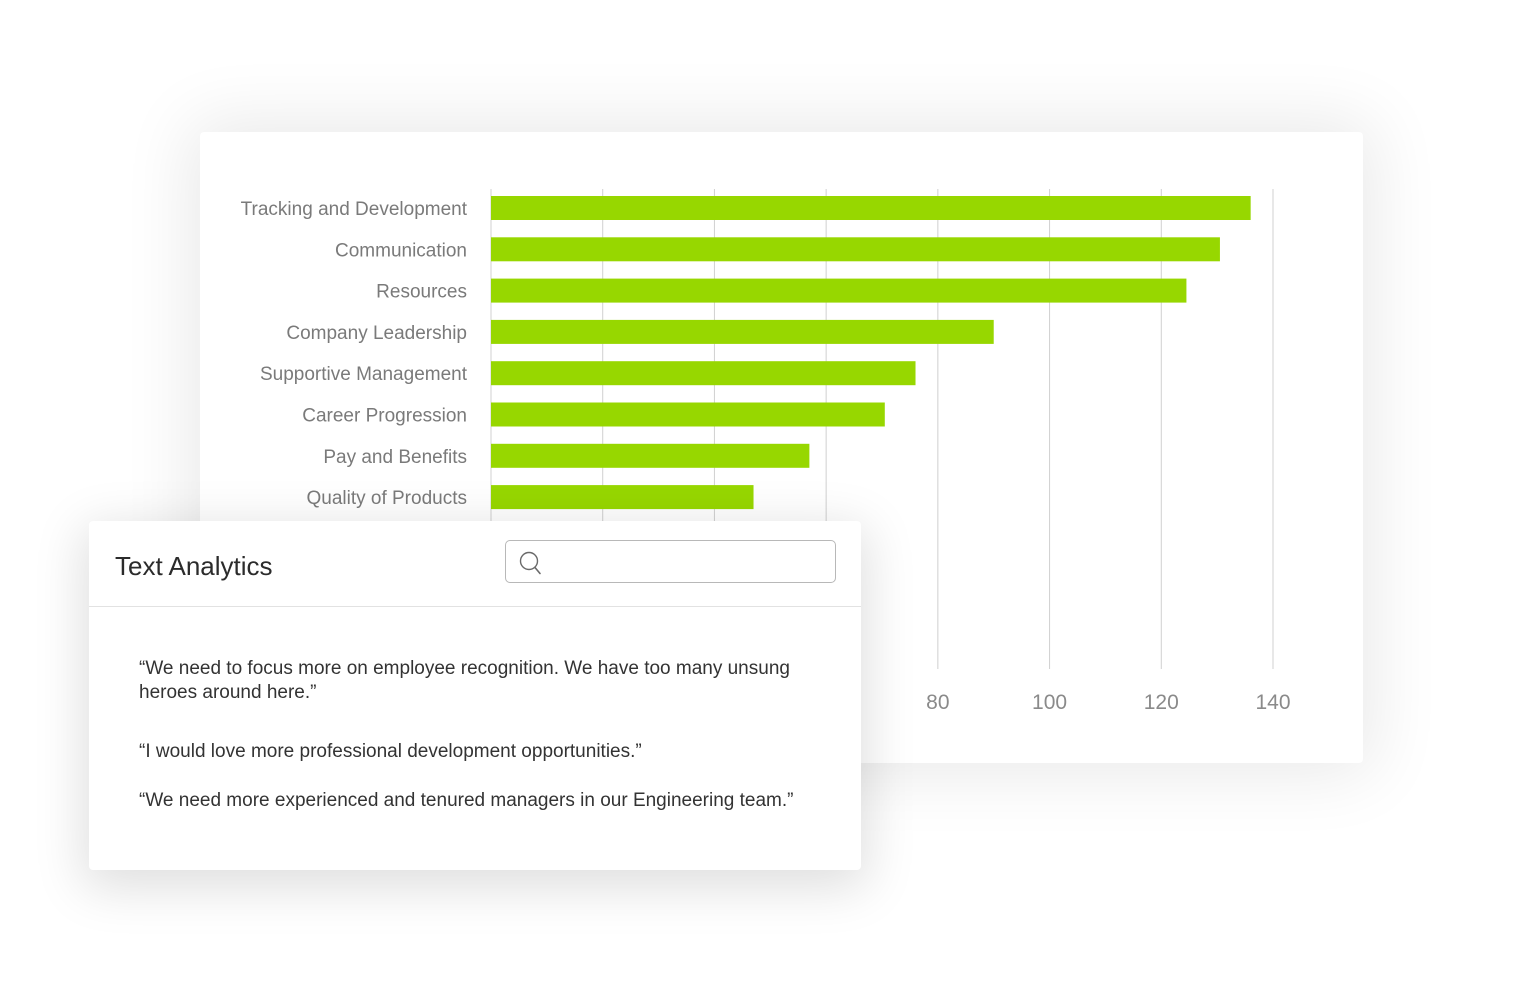 The width and height of the screenshot is (1531, 983). I want to click on x-tick-label: 120, so click(1161, 702).